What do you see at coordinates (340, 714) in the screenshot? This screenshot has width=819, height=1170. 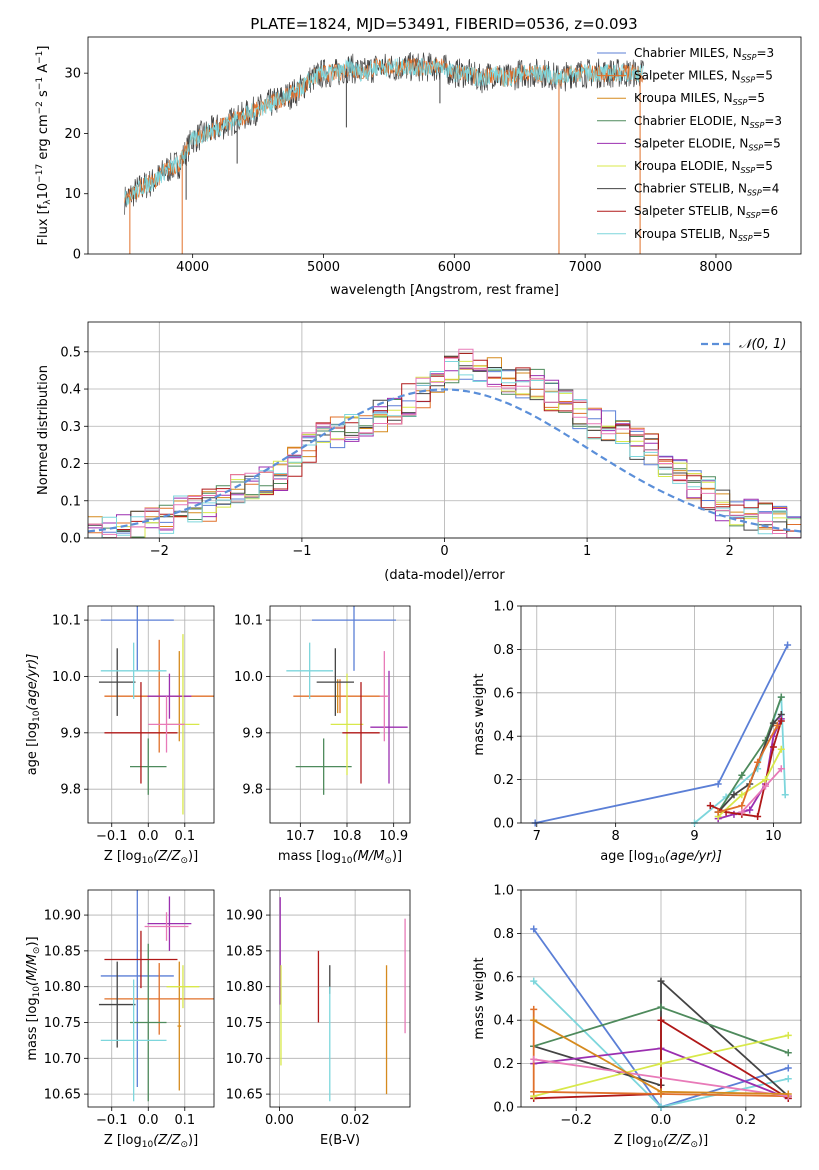 I see `age-vs-mass-frame` at bounding box center [340, 714].